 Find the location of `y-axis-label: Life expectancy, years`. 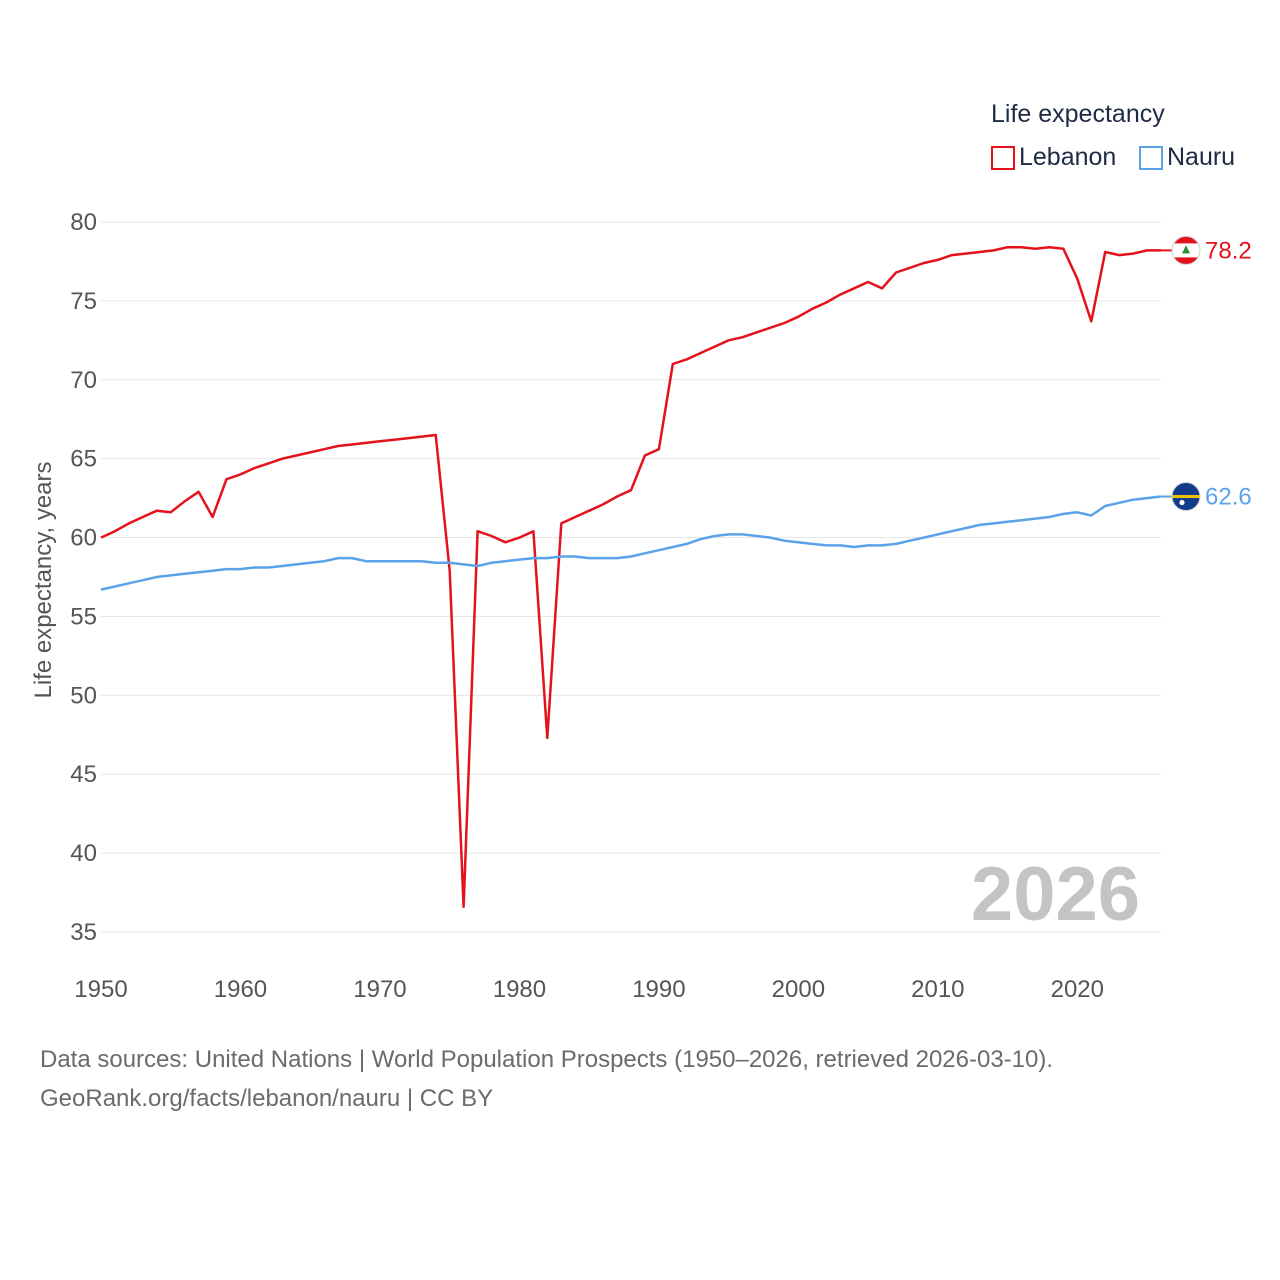

y-axis-label: Life expectancy, years is located at coordinates (43, 579).